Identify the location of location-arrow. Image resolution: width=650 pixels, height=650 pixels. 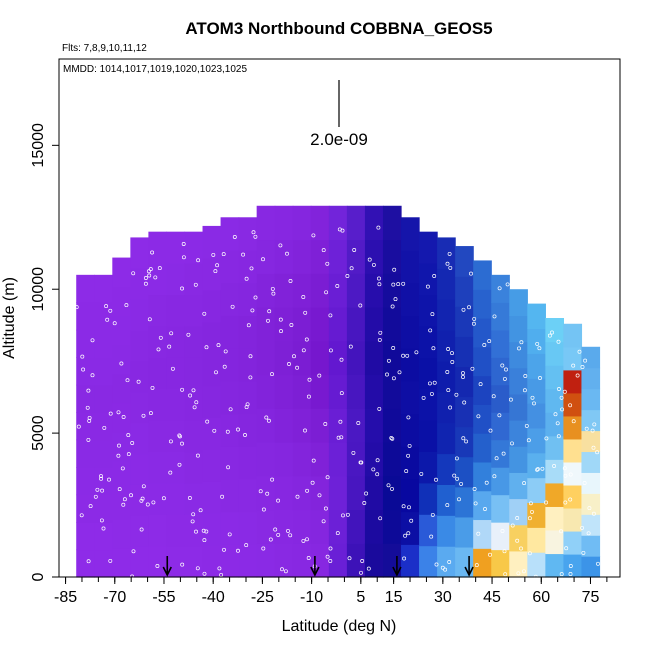
(167, 566).